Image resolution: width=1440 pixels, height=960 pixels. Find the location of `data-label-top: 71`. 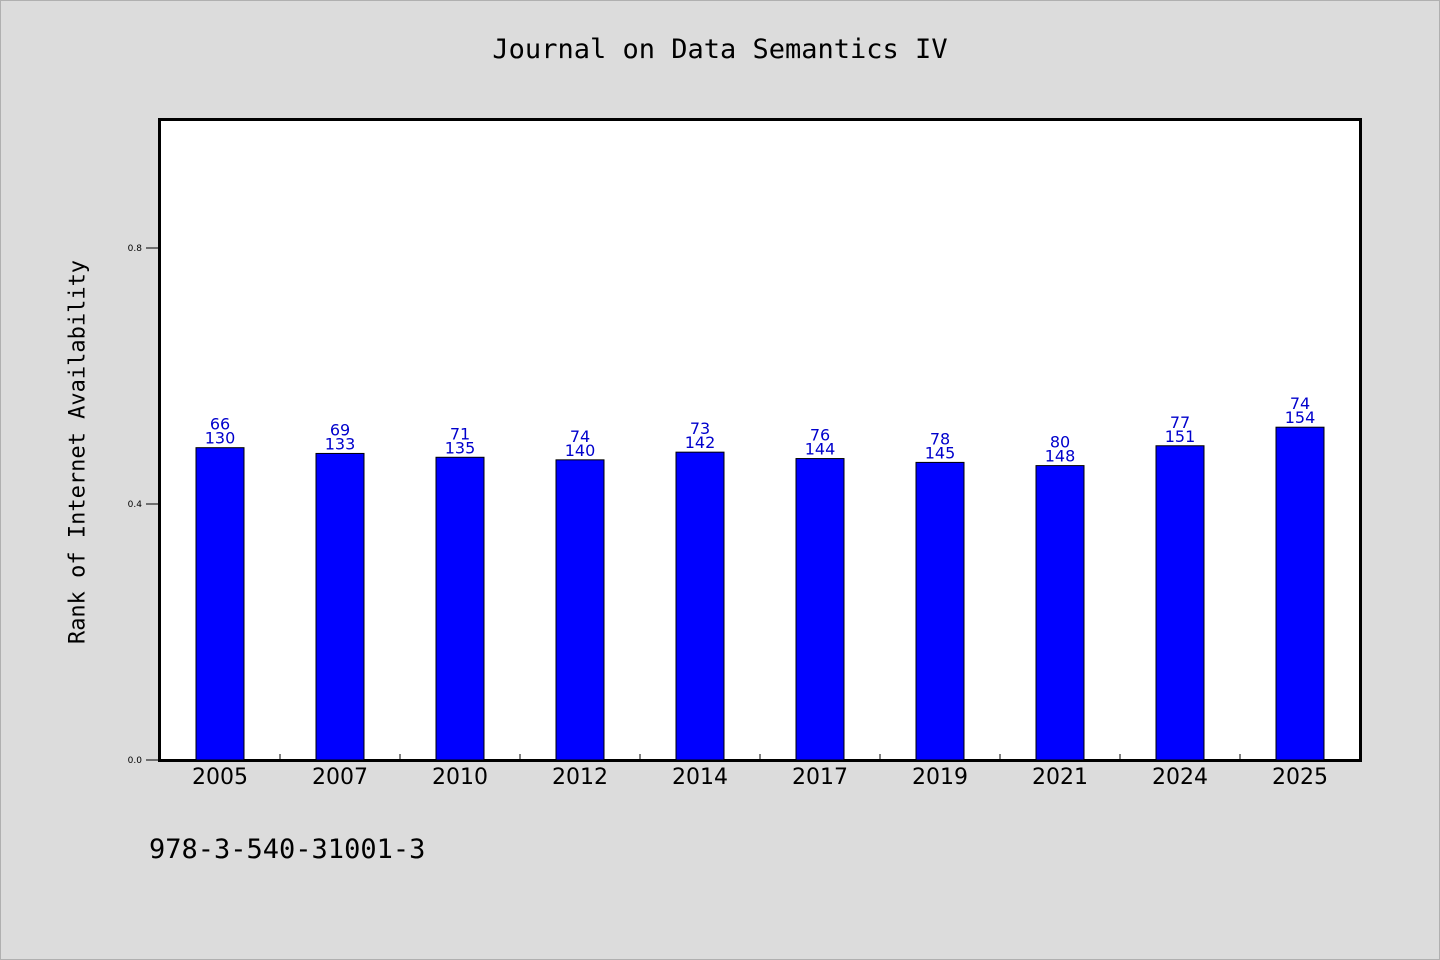

data-label-top: 71 is located at coordinates (460, 433).